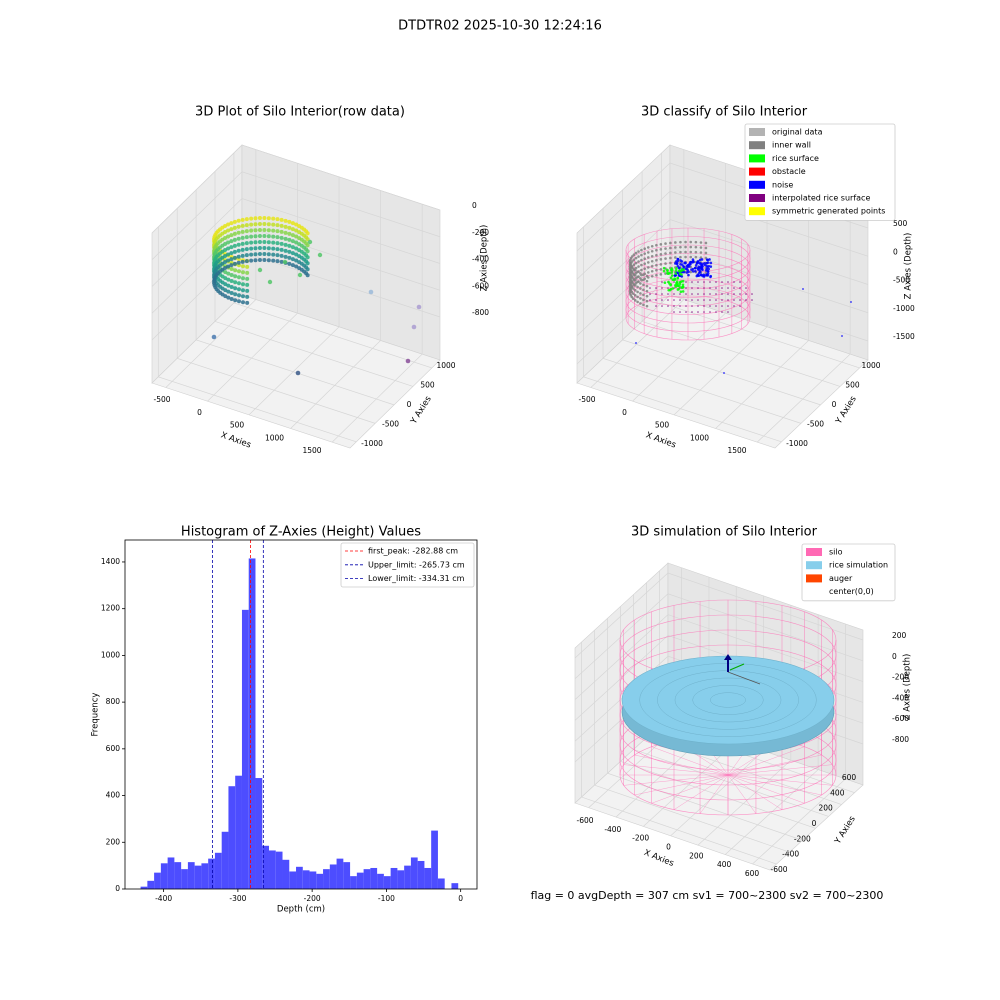  What do you see at coordinates (113, 748) in the screenshot?
I see `y-tick-label: 600` at bounding box center [113, 748].